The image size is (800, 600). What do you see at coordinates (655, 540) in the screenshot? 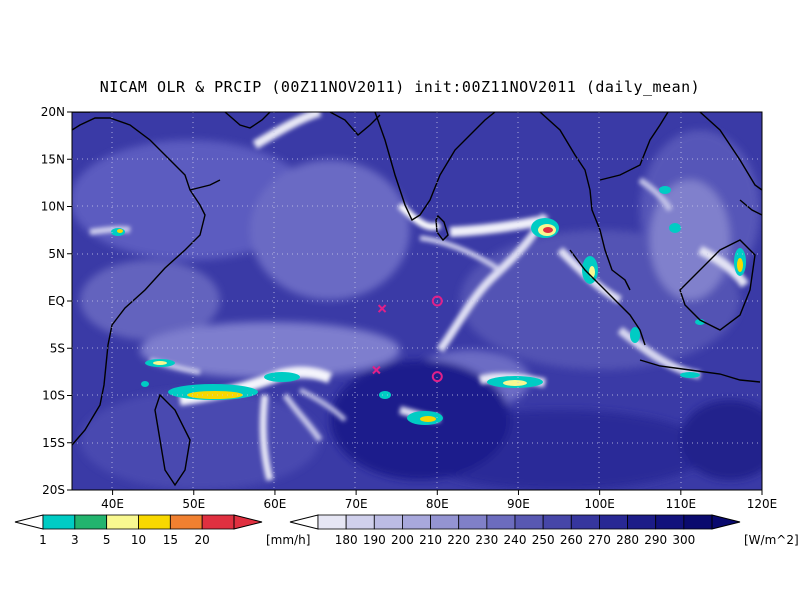
I see `colorbar-tick-label: 290` at bounding box center [655, 540].